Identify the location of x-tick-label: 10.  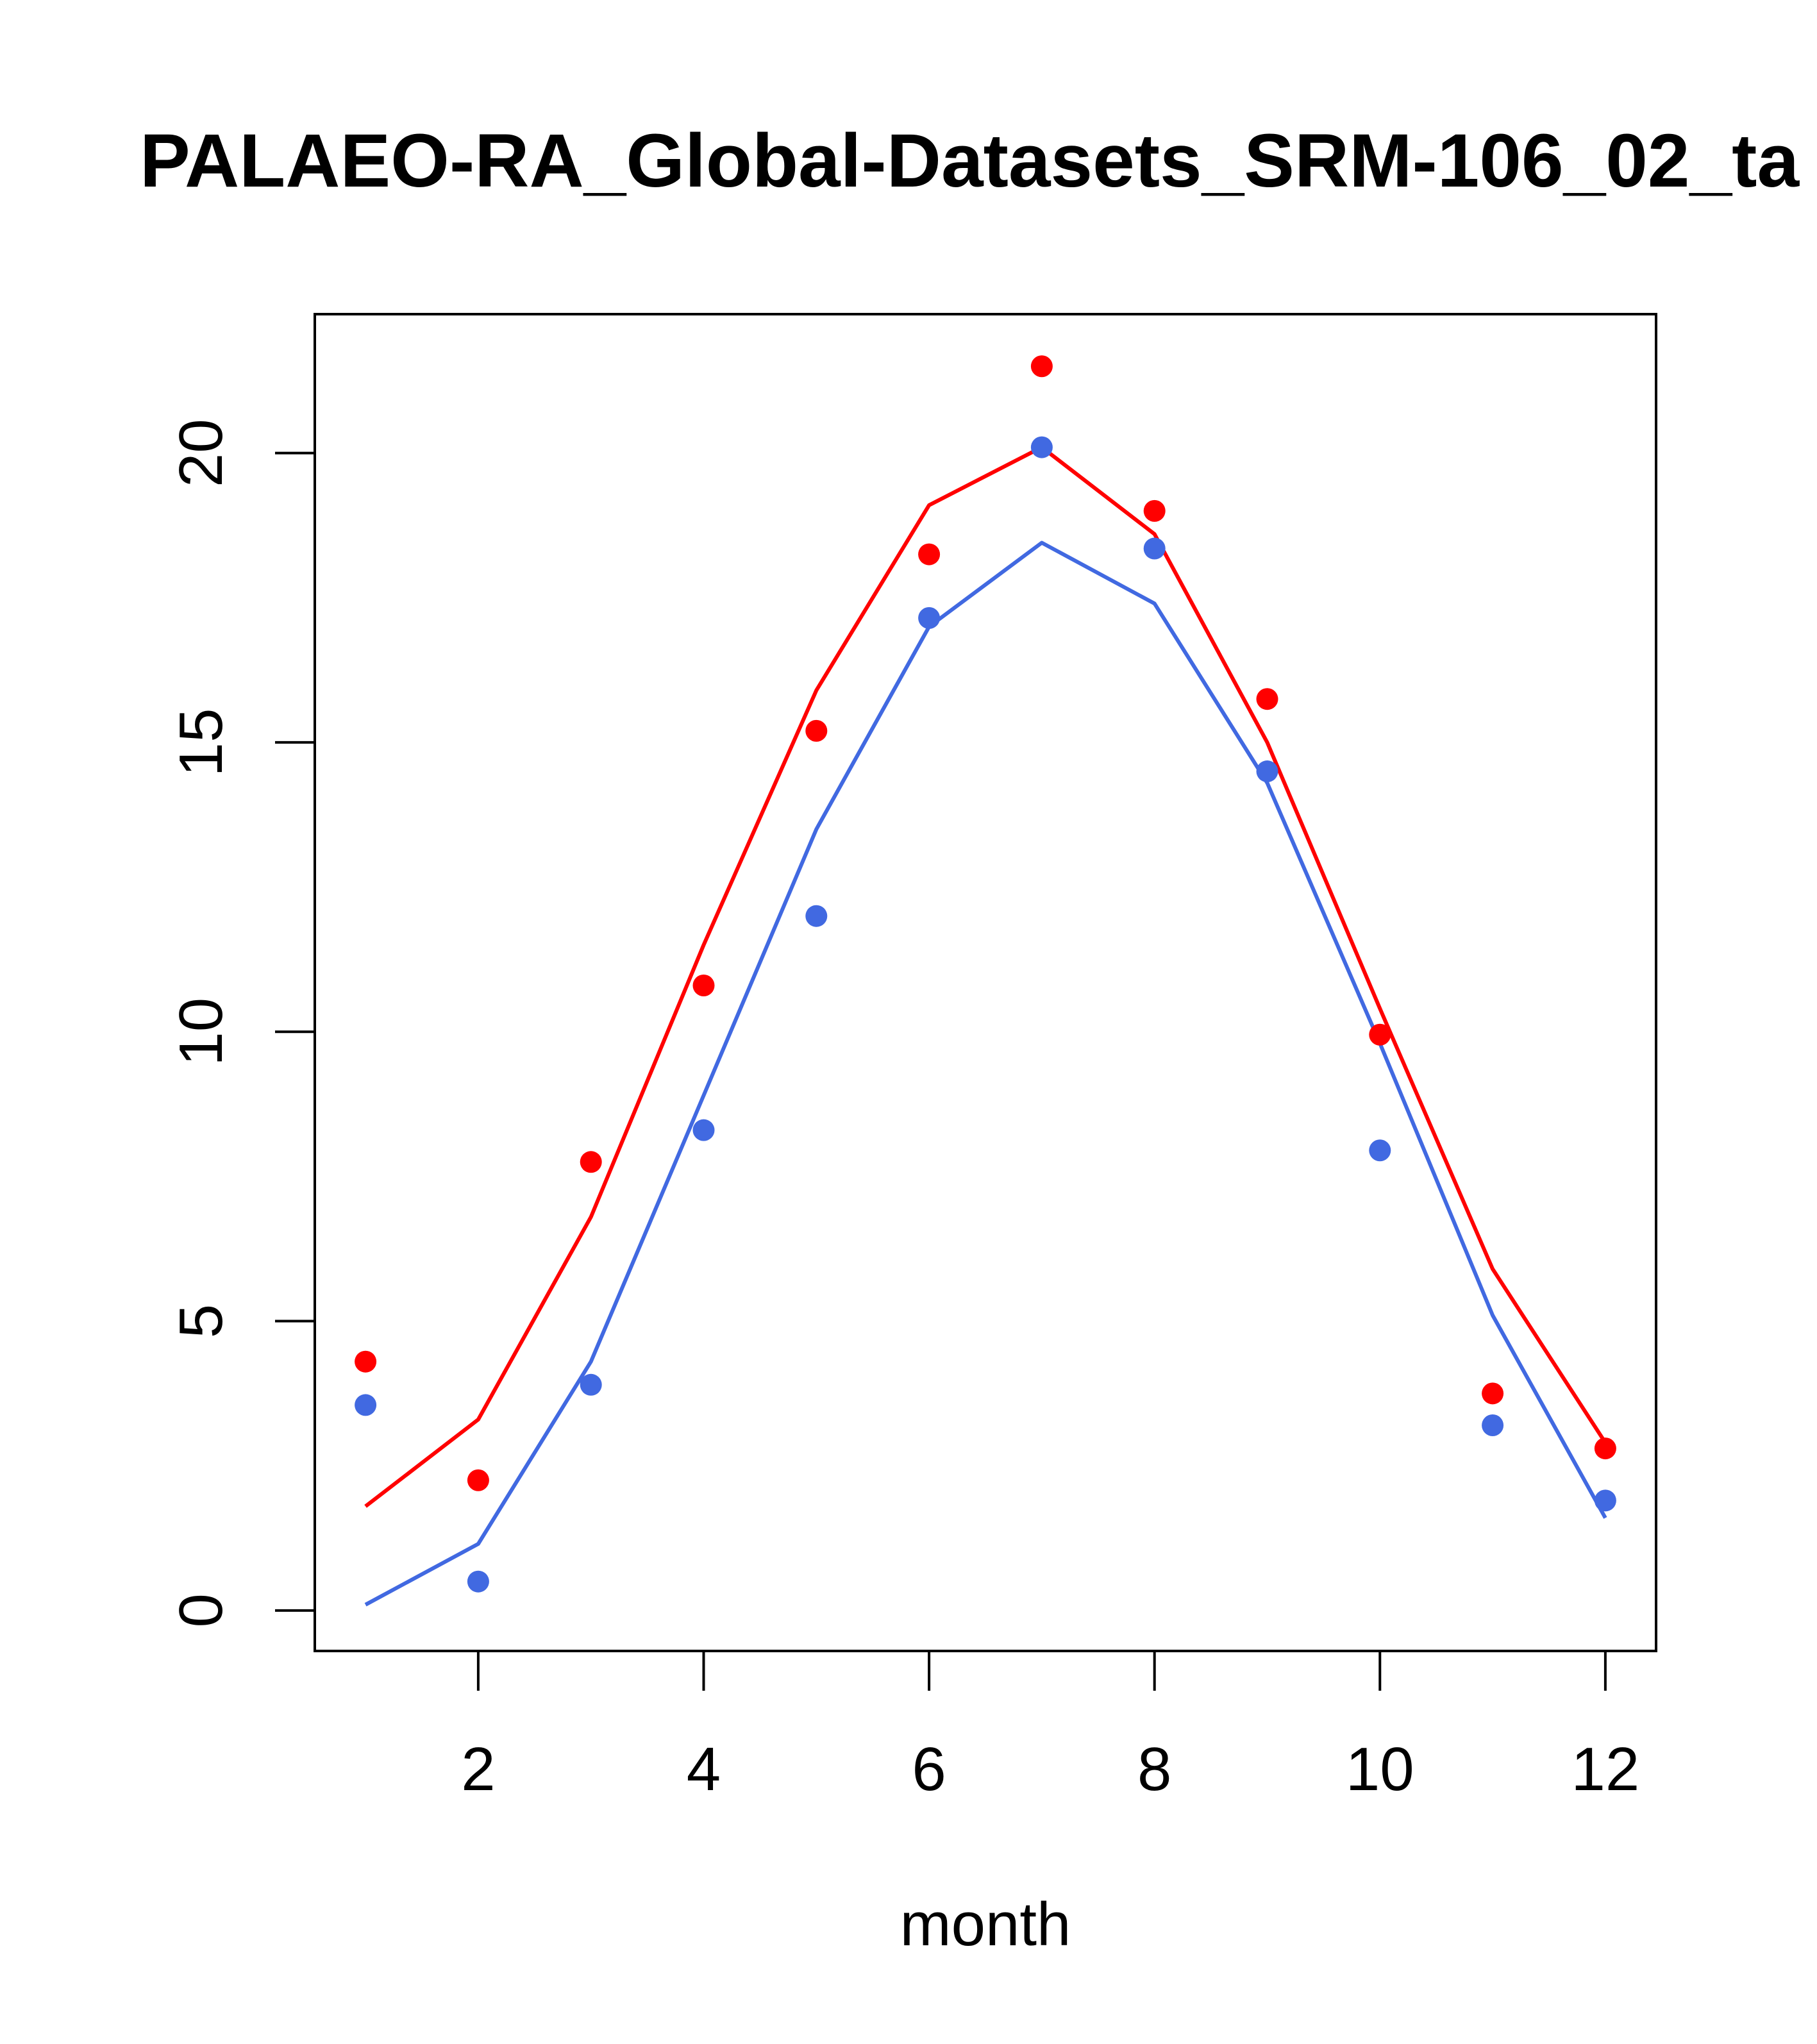
(1380, 1769).